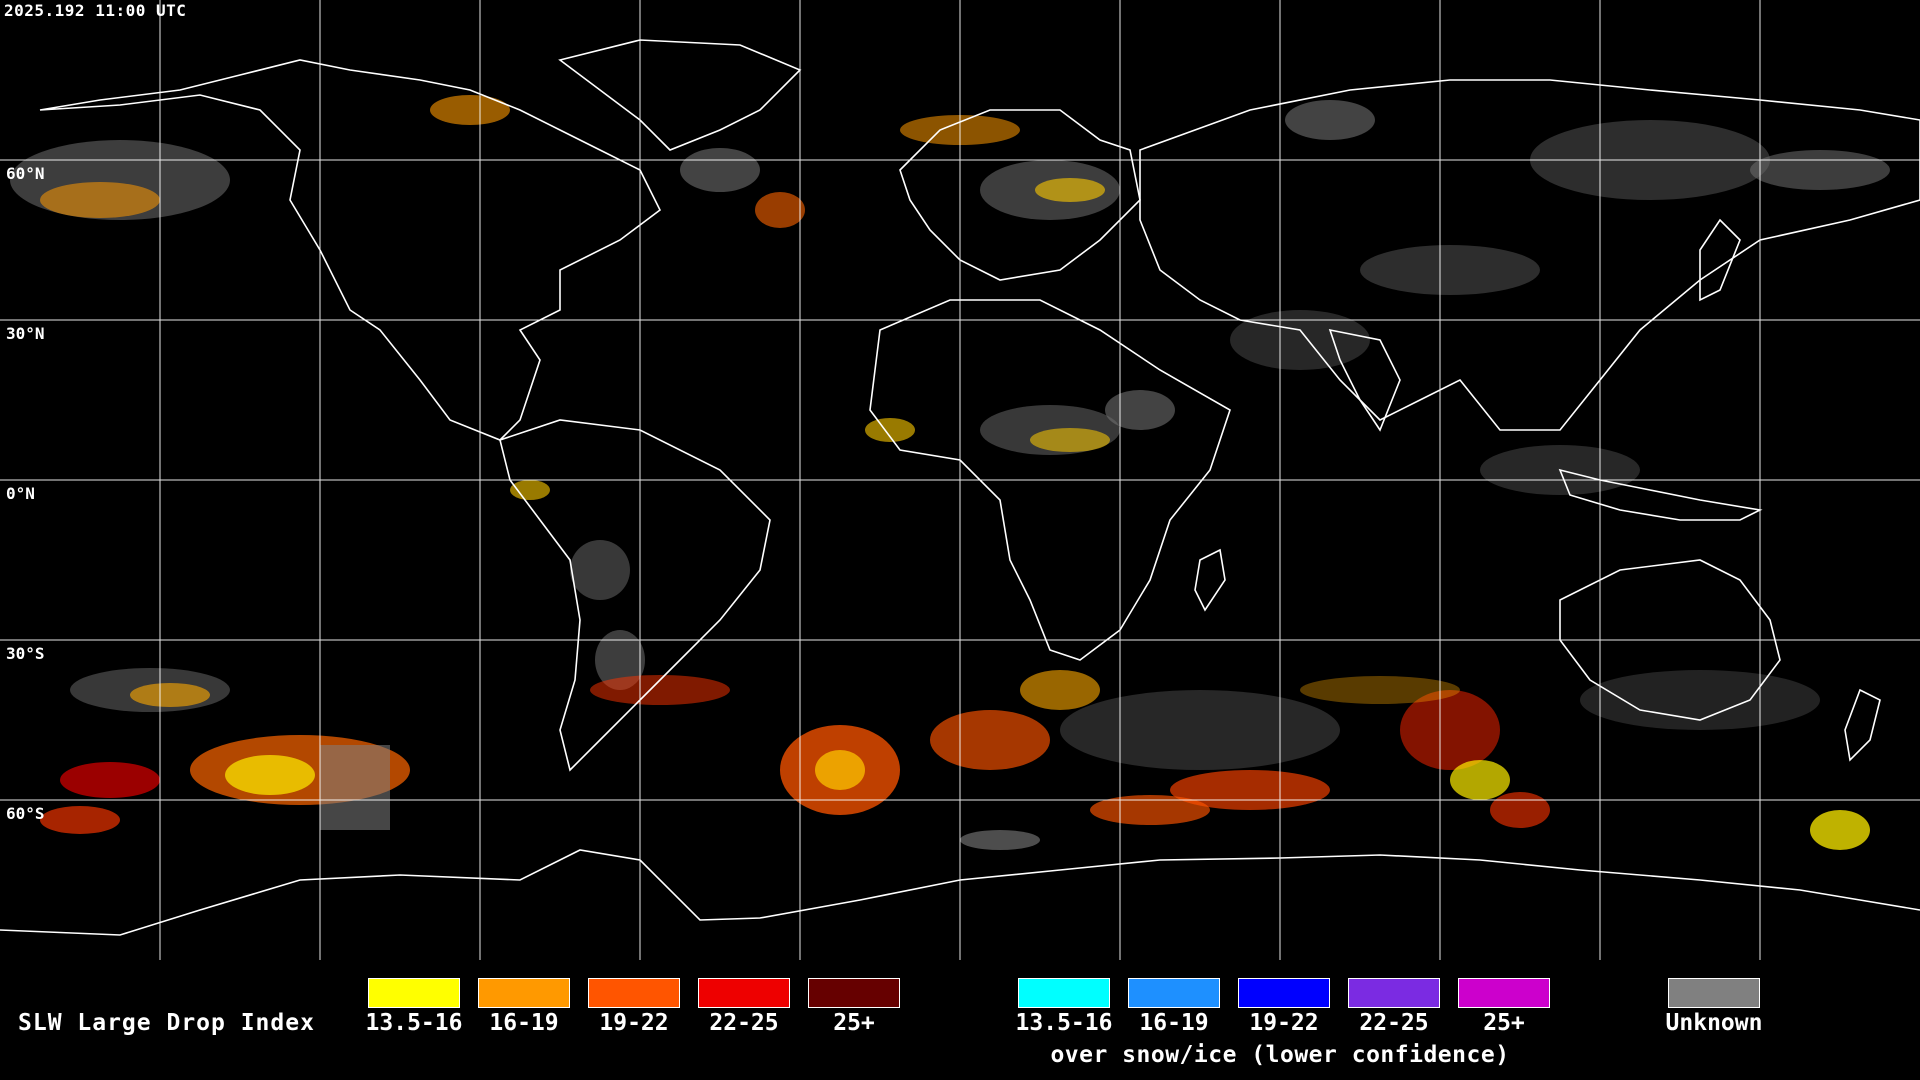  What do you see at coordinates (25, 653) in the screenshot?
I see `lat-label-30s: 30°S` at bounding box center [25, 653].